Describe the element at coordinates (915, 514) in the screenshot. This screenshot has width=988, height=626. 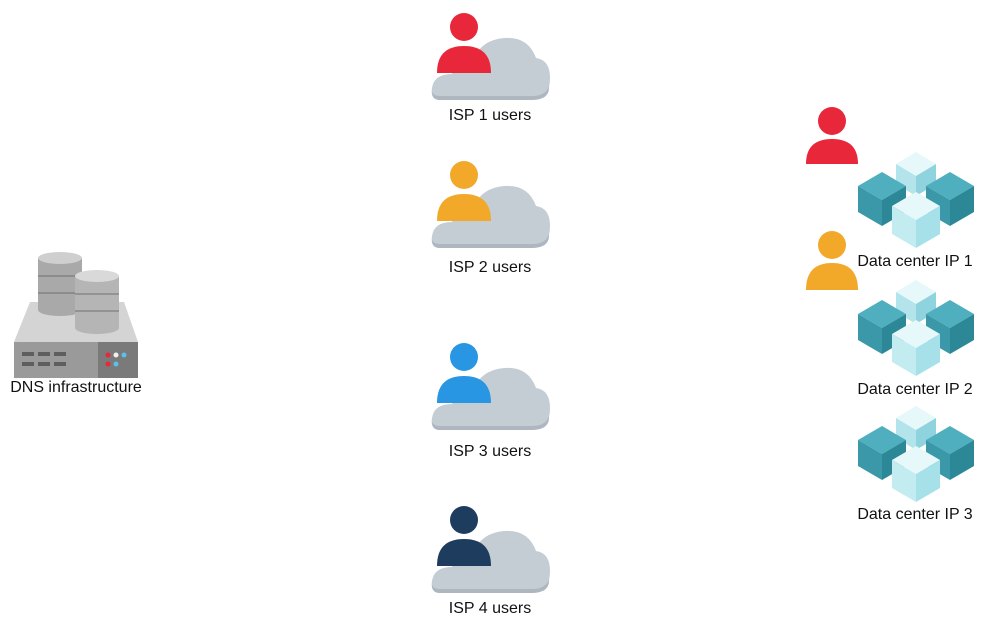
I see `data-center-3-label: Data center IP 3` at that location.